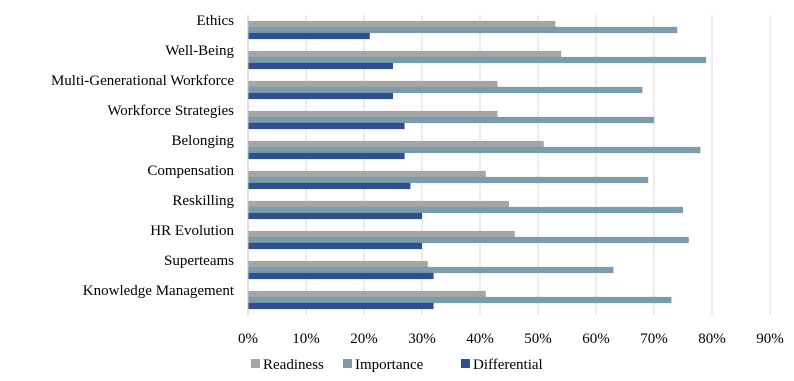 This screenshot has height=381, width=794. Describe the element at coordinates (170, 111) in the screenshot. I see `category-label: Workforce Strategies` at that location.